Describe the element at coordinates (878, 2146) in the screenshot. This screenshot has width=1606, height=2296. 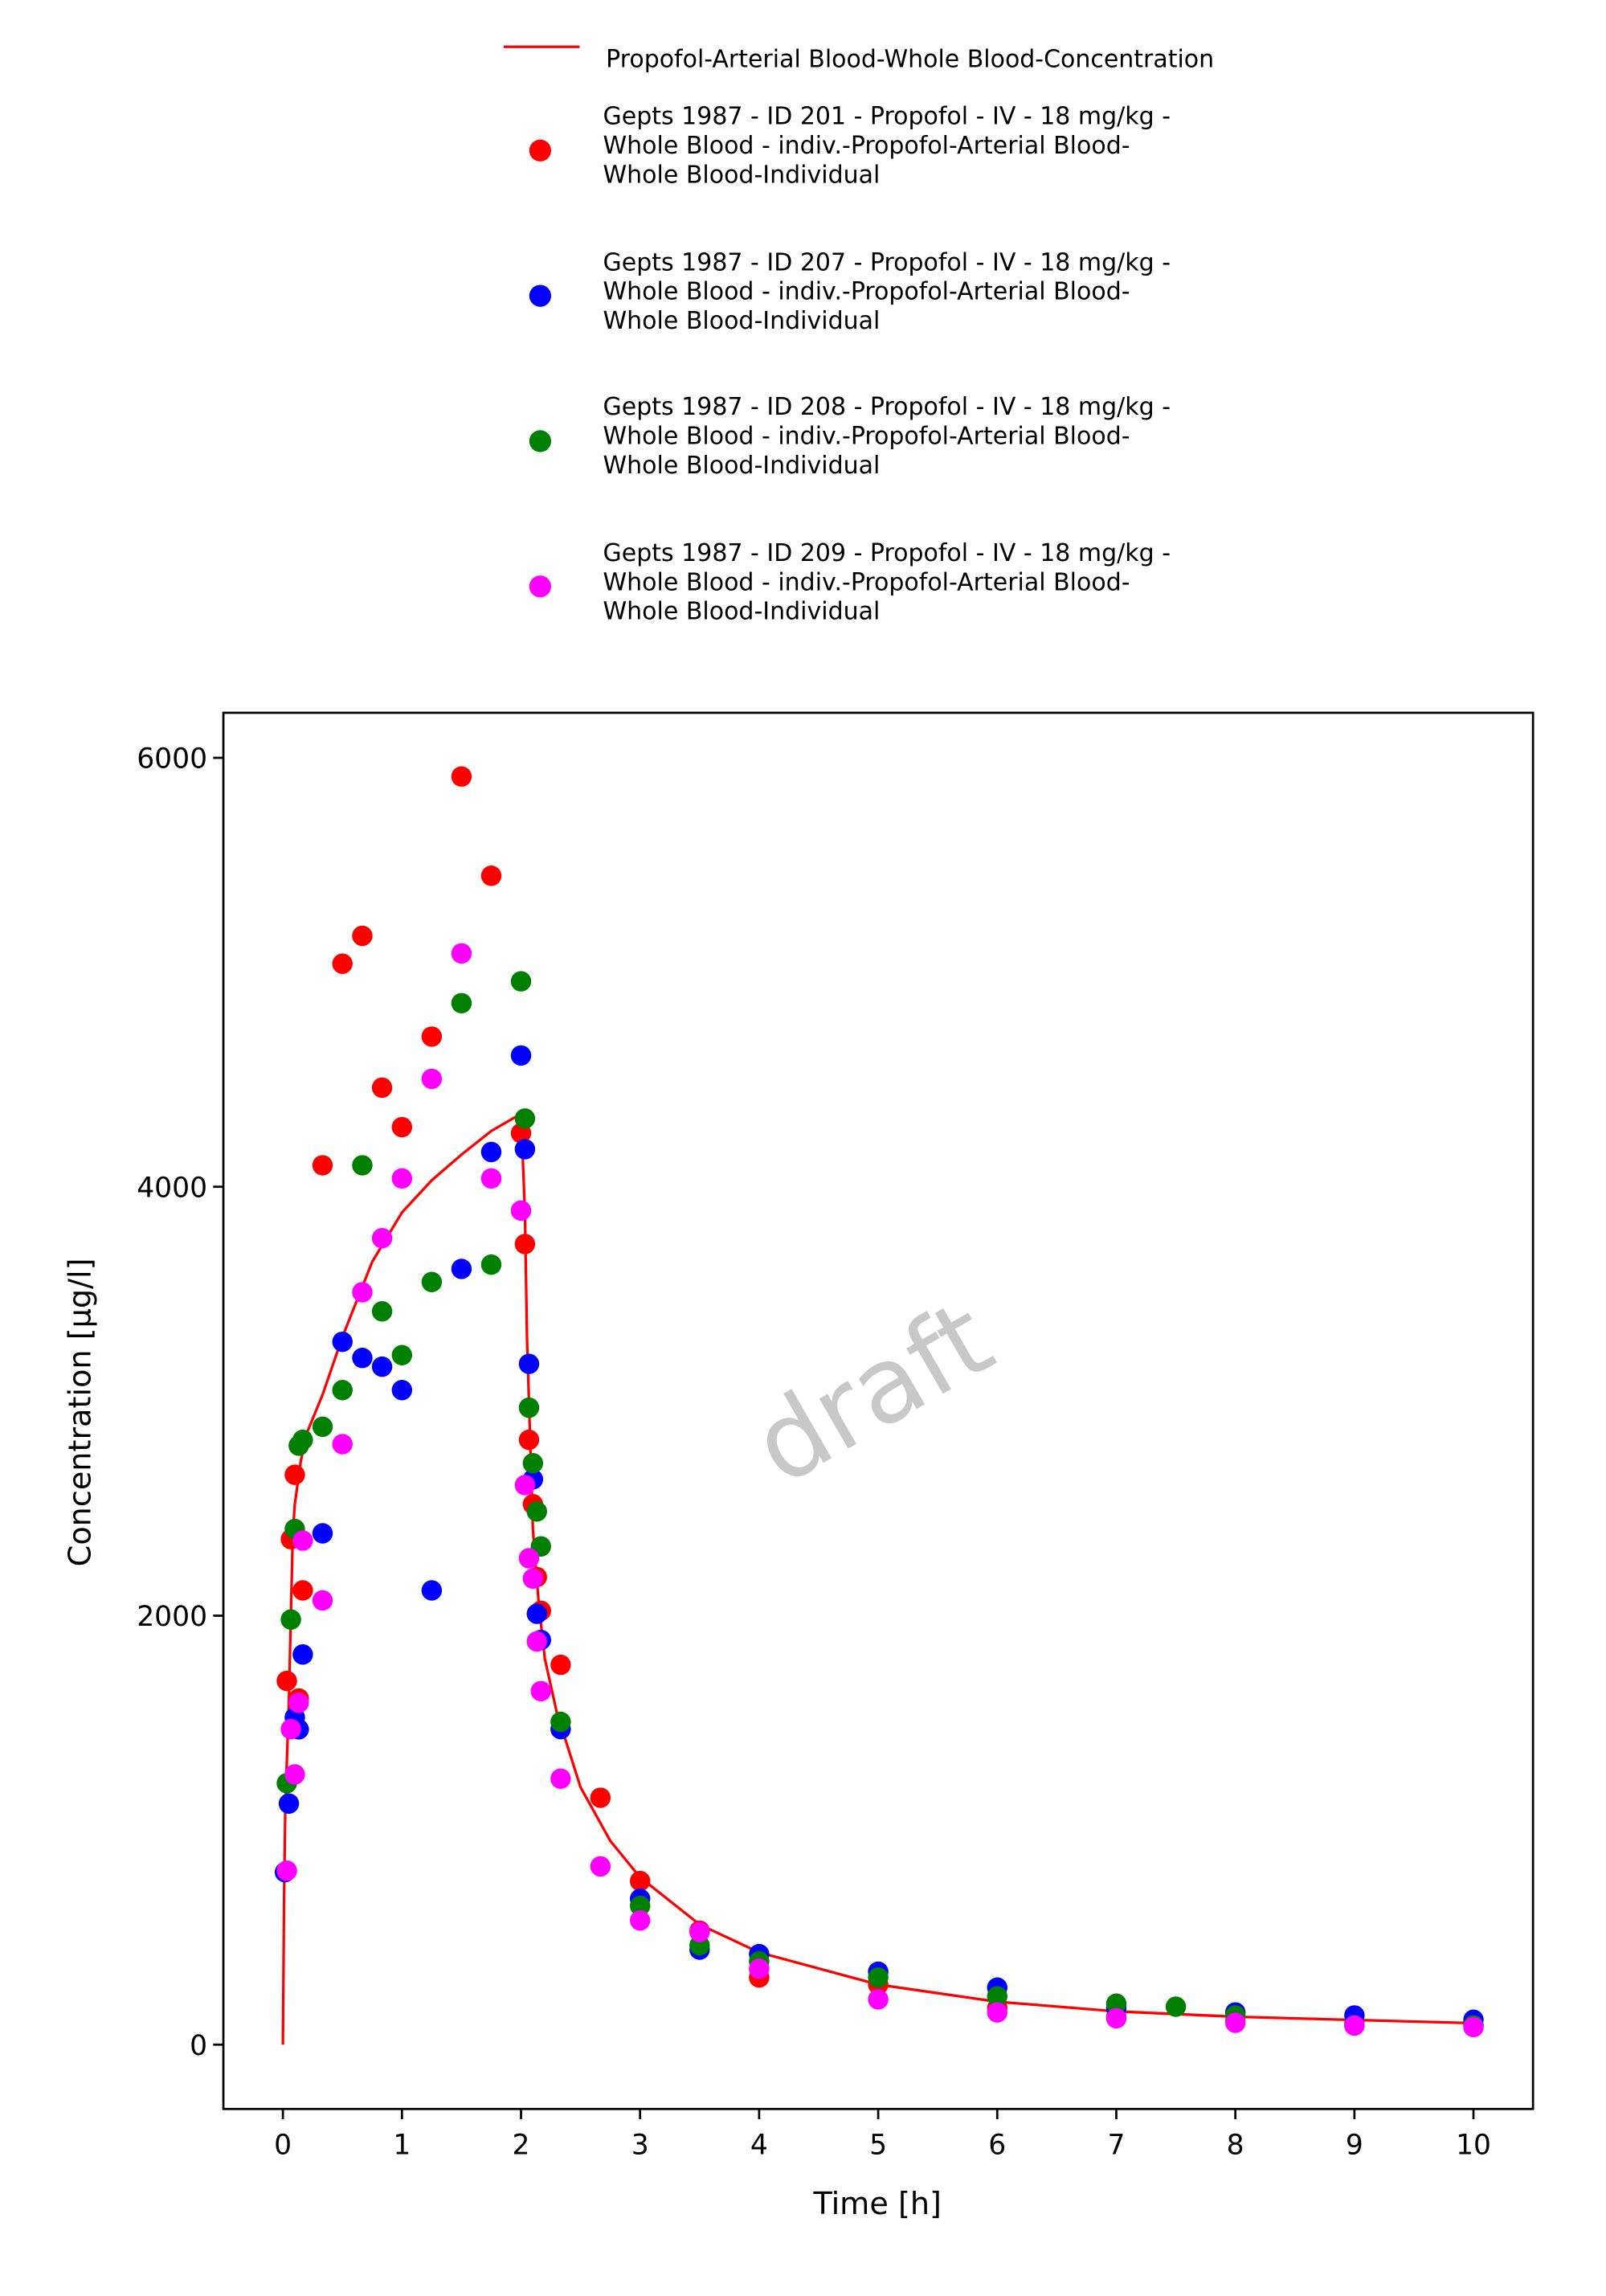
I see `x-tick-label: 5` at that location.